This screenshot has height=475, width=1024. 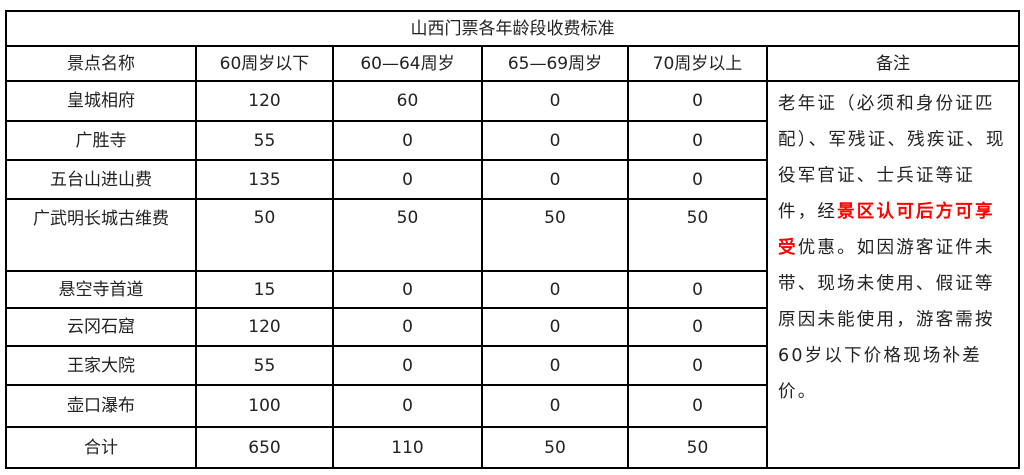 I want to click on attraction-name: 广胜寺, so click(x=101, y=140).